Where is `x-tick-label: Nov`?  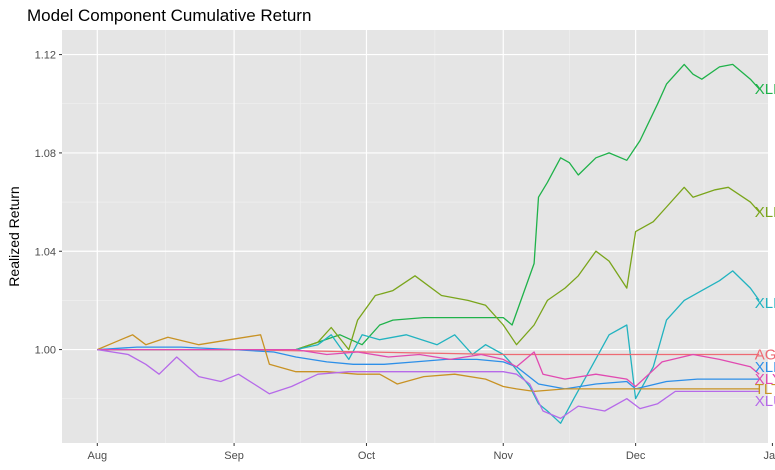
x-tick-label: Nov is located at coordinates (503, 456).